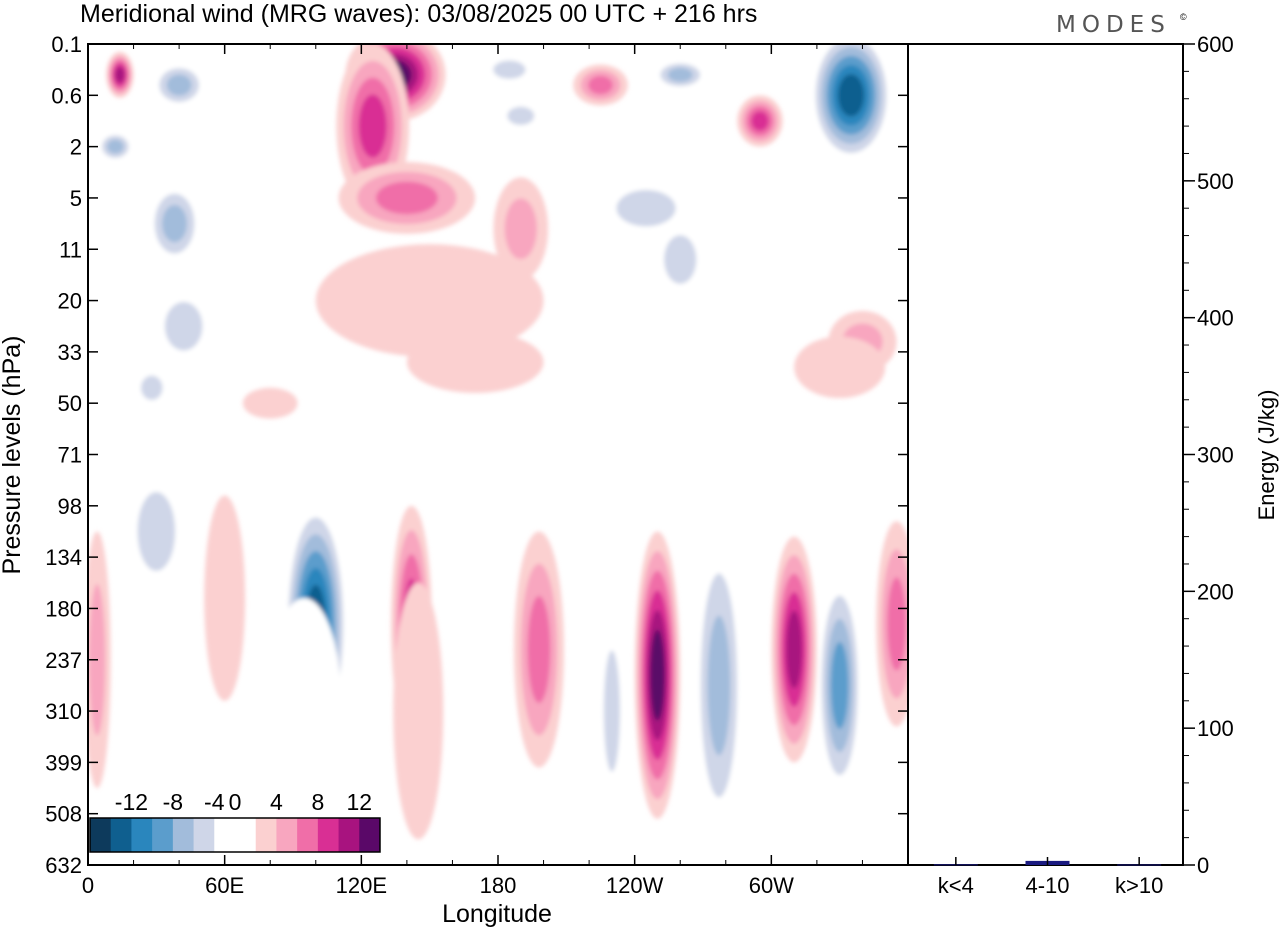 This screenshot has width=1280, height=930. I want to click on colorbar: -12 -8 -4 0 4 8 12, so click(235, 821).